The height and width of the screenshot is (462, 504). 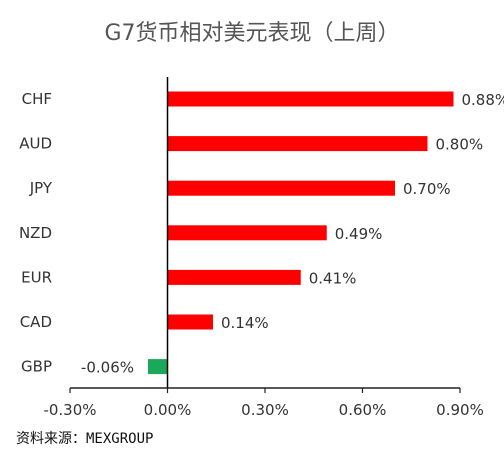 I want to click on x-tick-label: -0.30%, so click(x=69, y=410).